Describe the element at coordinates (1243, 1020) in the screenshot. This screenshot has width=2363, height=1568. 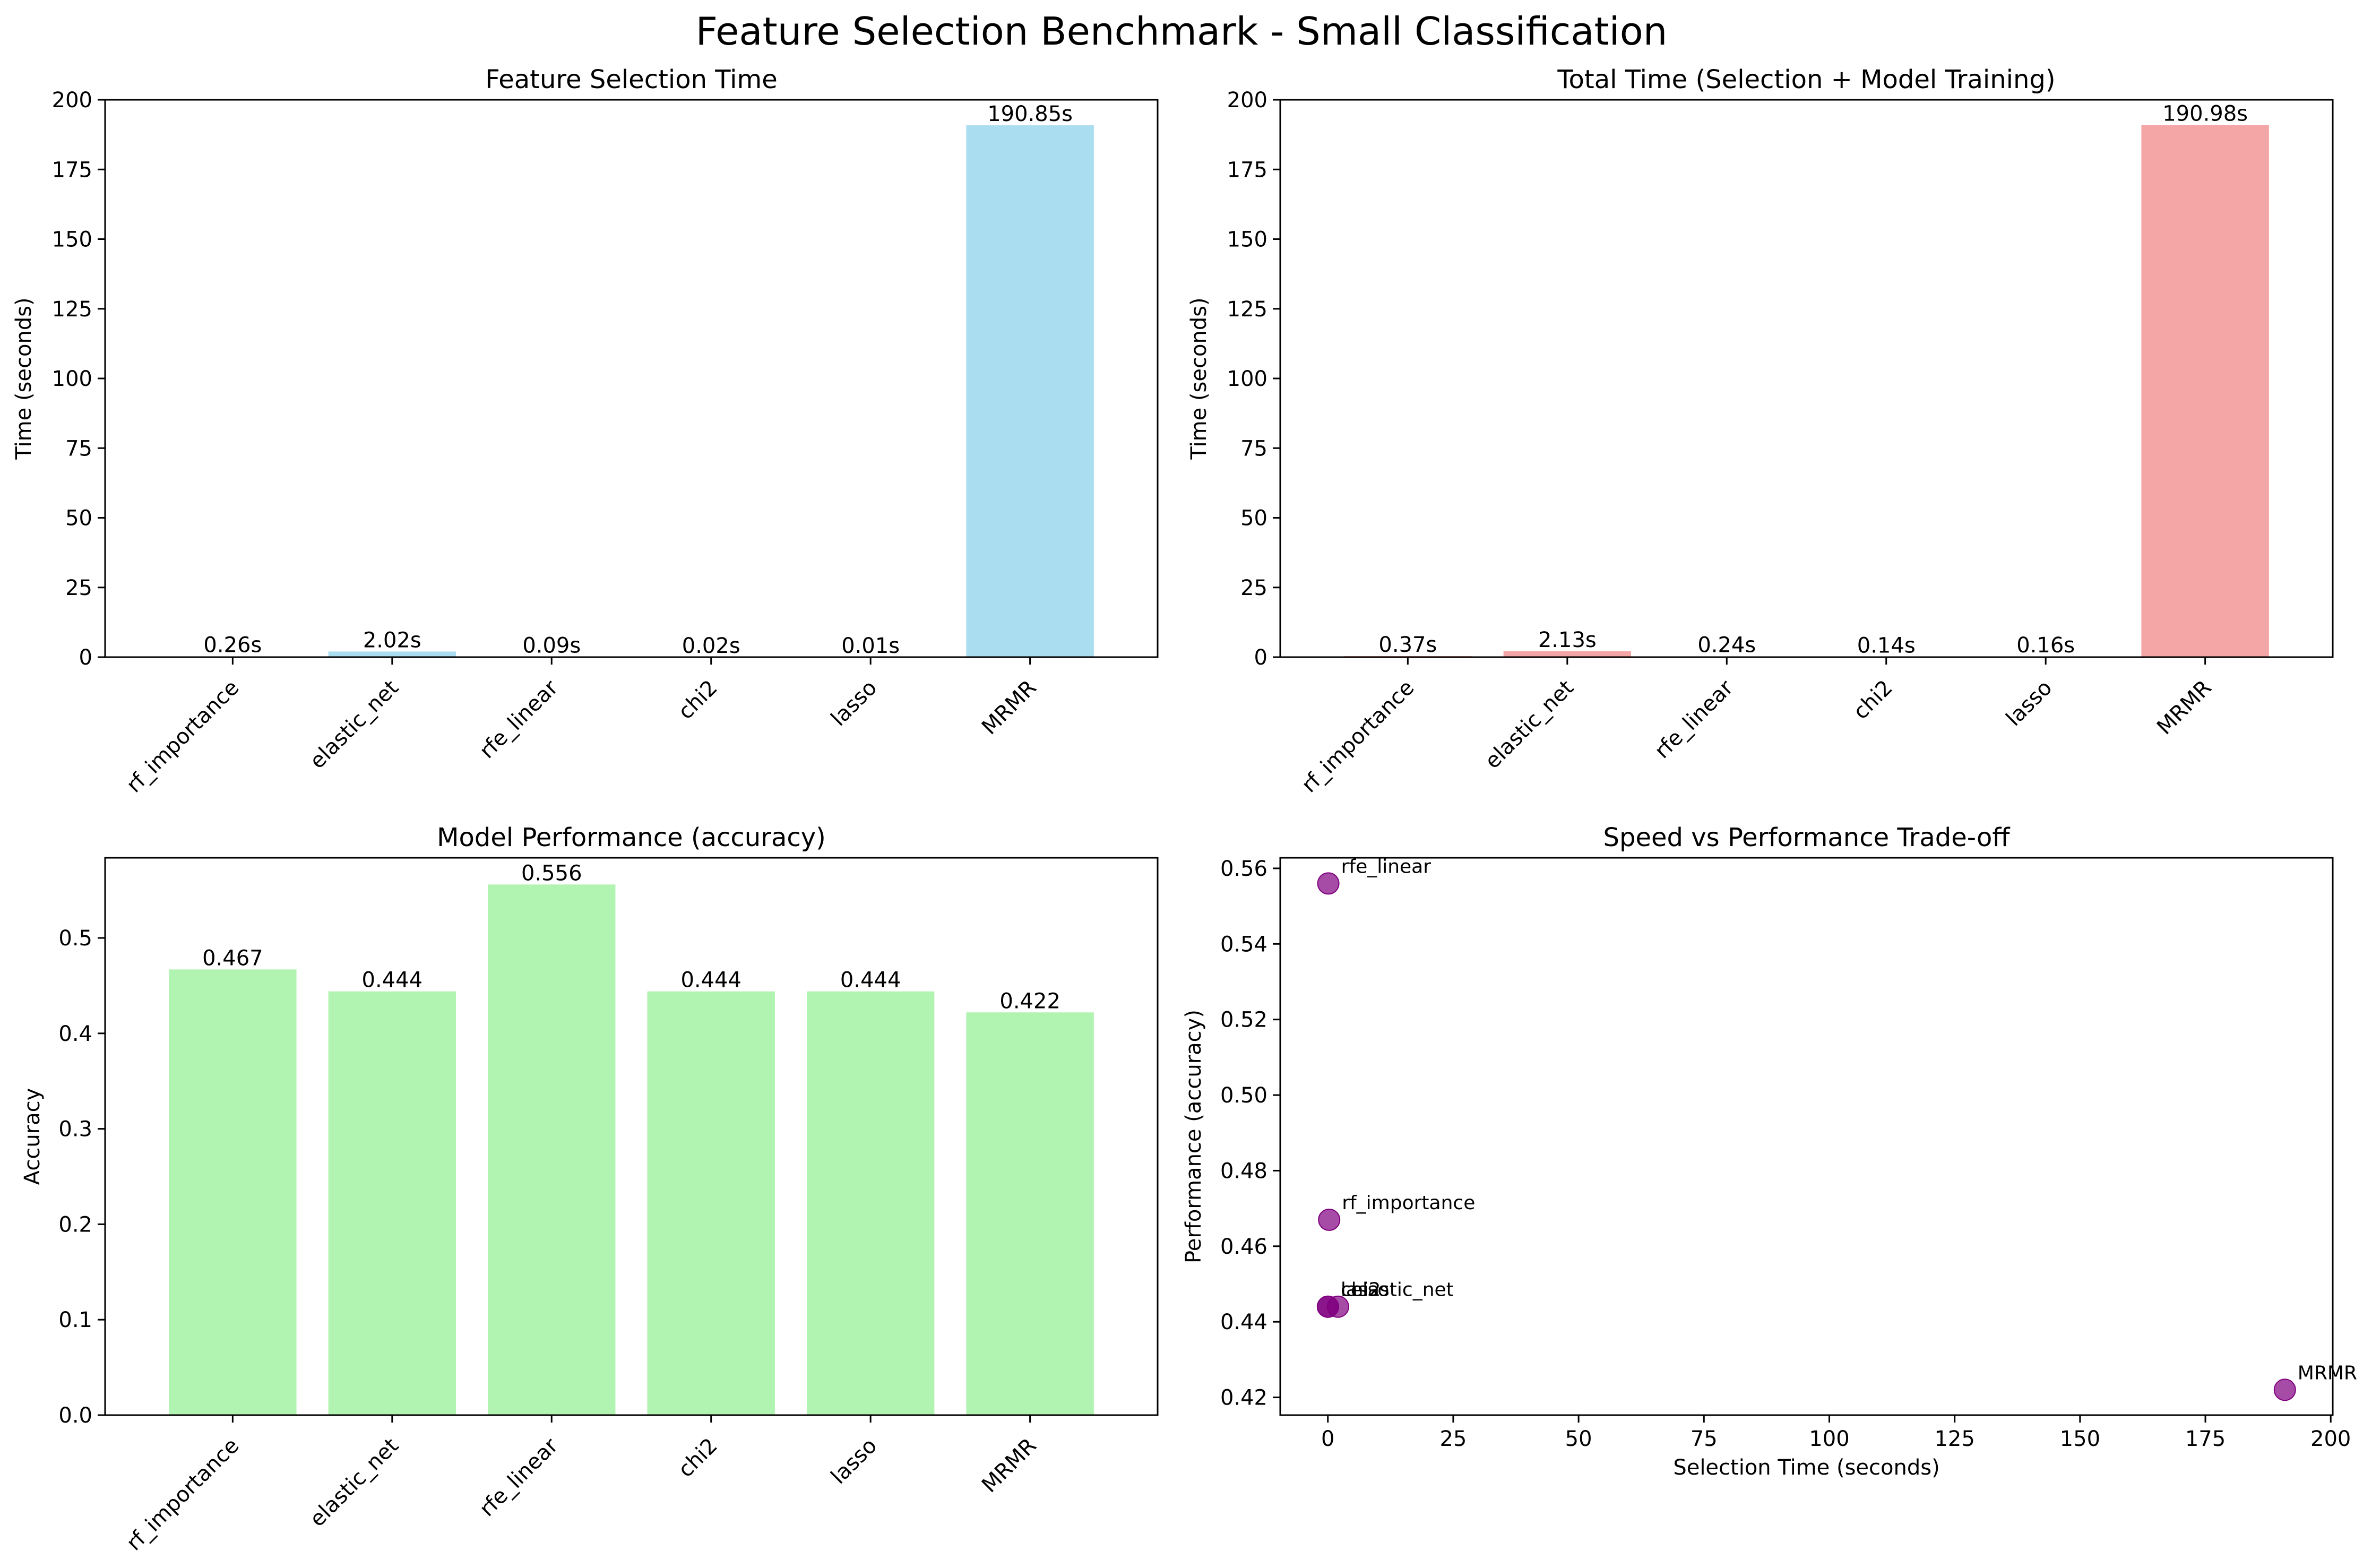
I see `y-tick-label: 0.52` at that location.